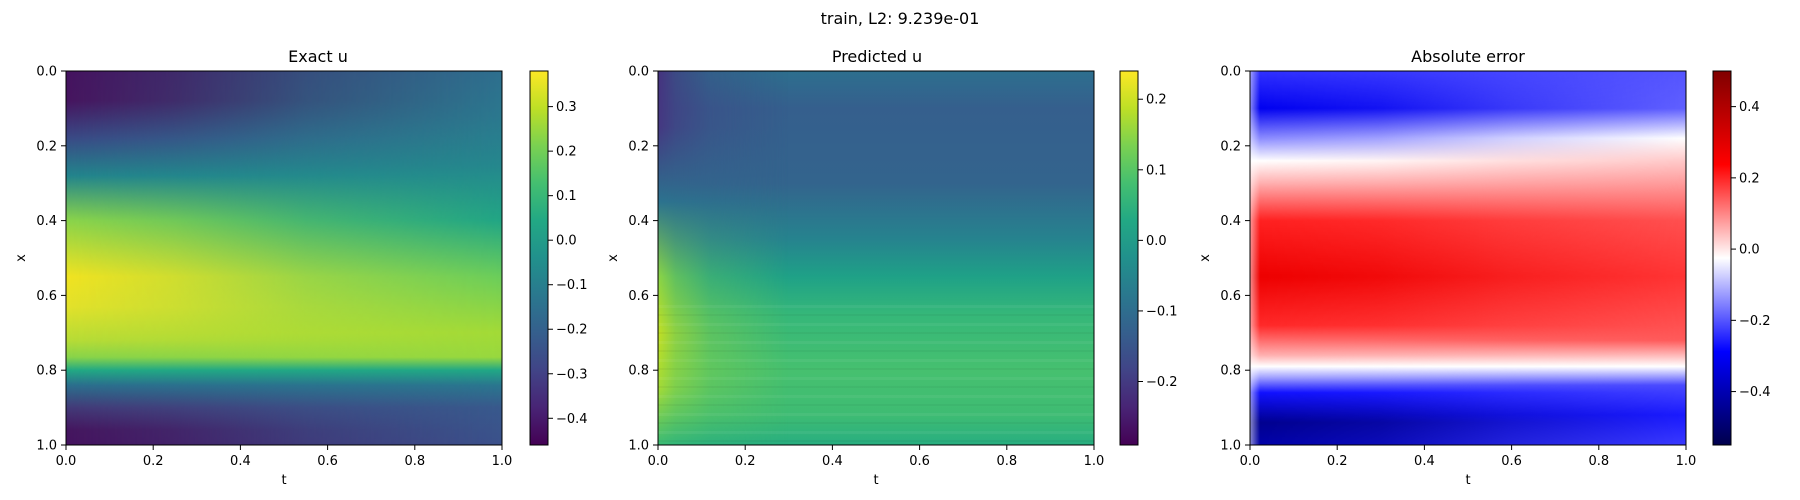  I want to click on panel-title: Predicted u, so click(877, 56).